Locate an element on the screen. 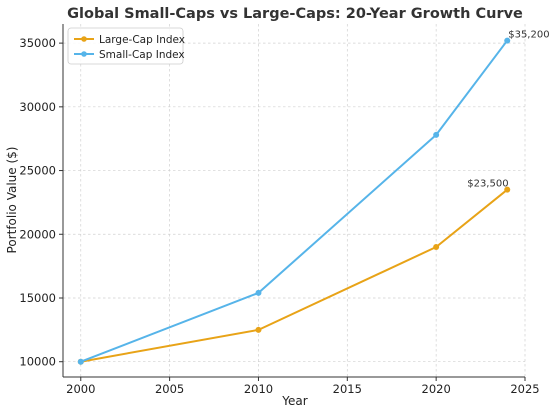 The image size is (554, 415). x-tick-label-2025: 2025 is located at coordinates (524, 389).